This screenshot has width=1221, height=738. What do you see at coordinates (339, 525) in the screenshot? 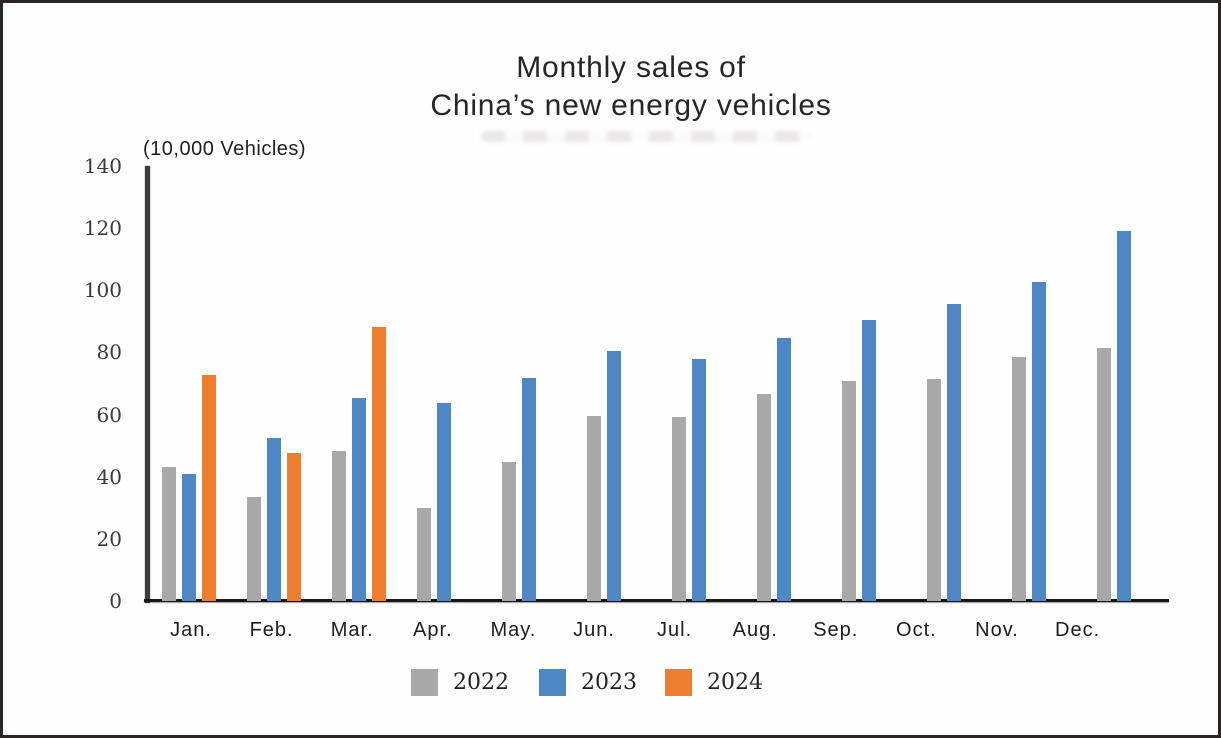
I see `bar-2022-mar` at bounding box center [339, 525].